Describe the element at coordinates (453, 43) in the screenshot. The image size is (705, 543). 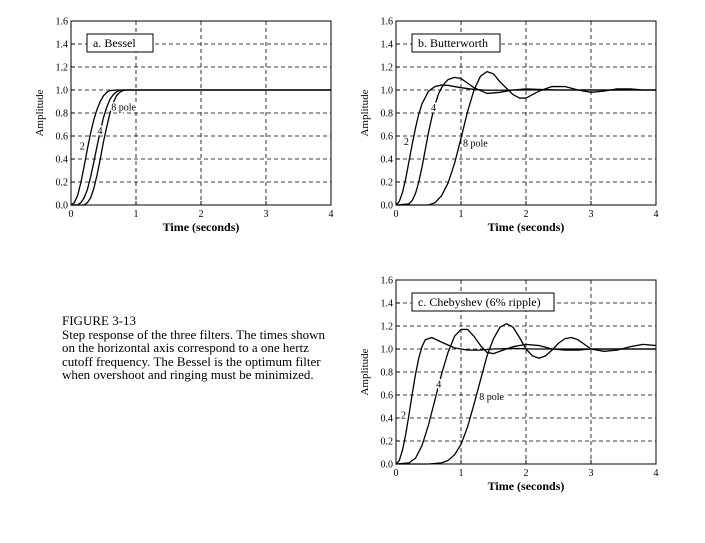
I see `chart-title: b. Butterworth` at that location.